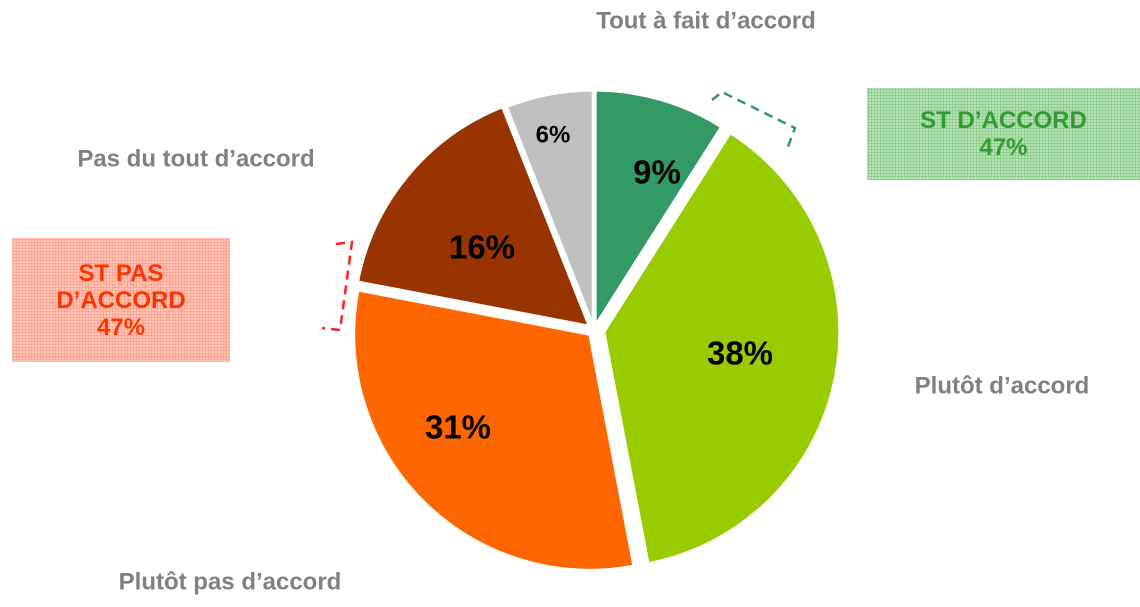 This screenshot has height=607, width=1140. I want to click on category-label: Plutôt pas d’accord, so click(230, 581).